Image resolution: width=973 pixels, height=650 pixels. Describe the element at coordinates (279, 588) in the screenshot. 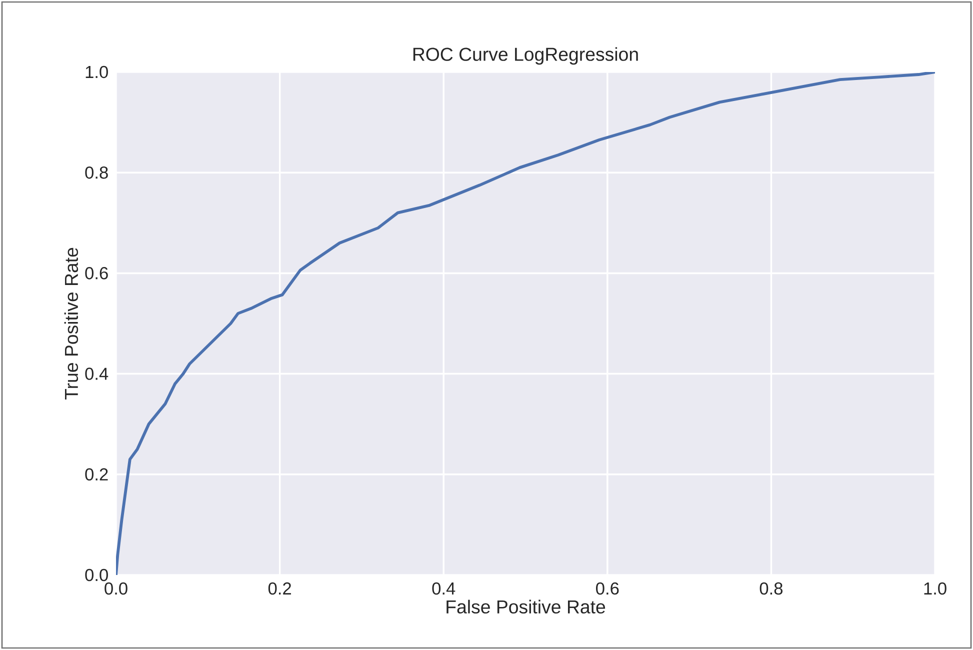

I see `x-tick-label: 0.2` at that location.